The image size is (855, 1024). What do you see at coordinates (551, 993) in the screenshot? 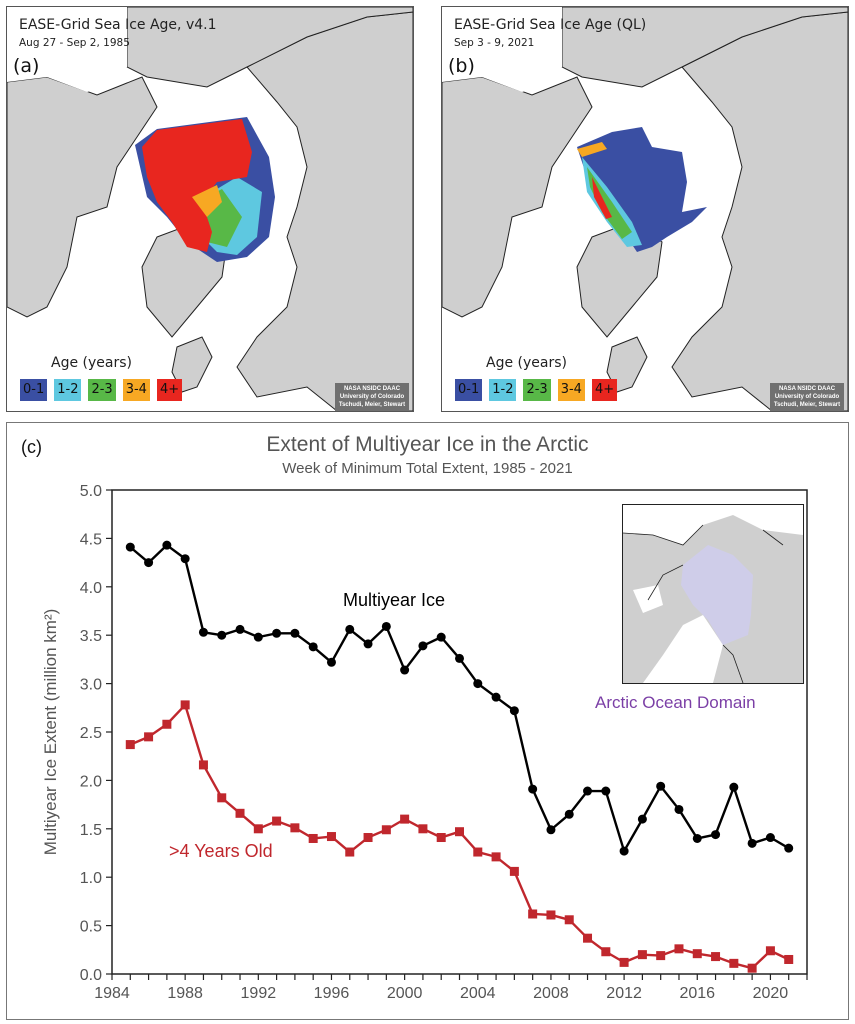
I see `x-tick-label: 2008` at bounding box center [551, 993].